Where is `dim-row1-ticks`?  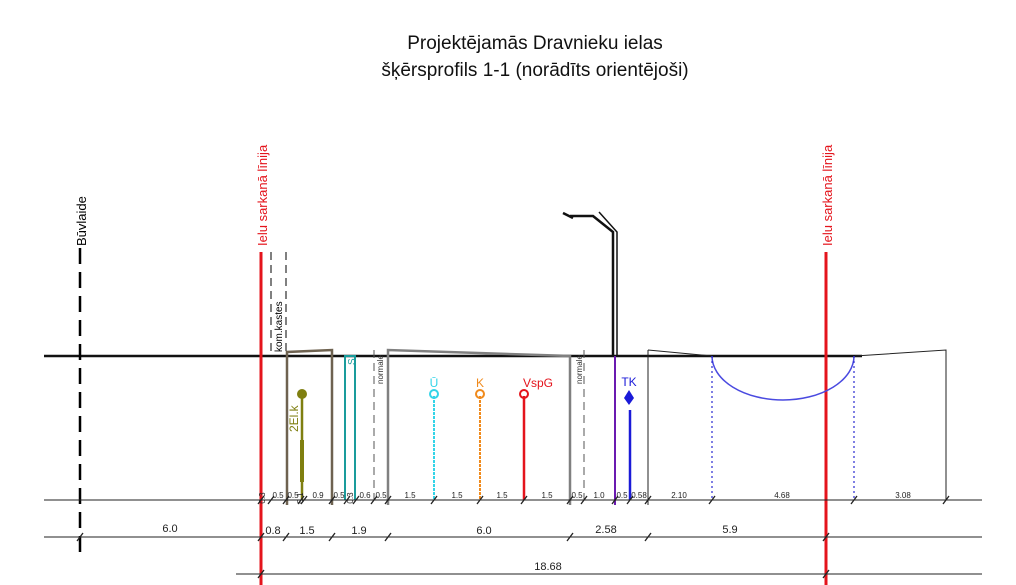 dim-row1-ticks is located at coordinates (603, 500).